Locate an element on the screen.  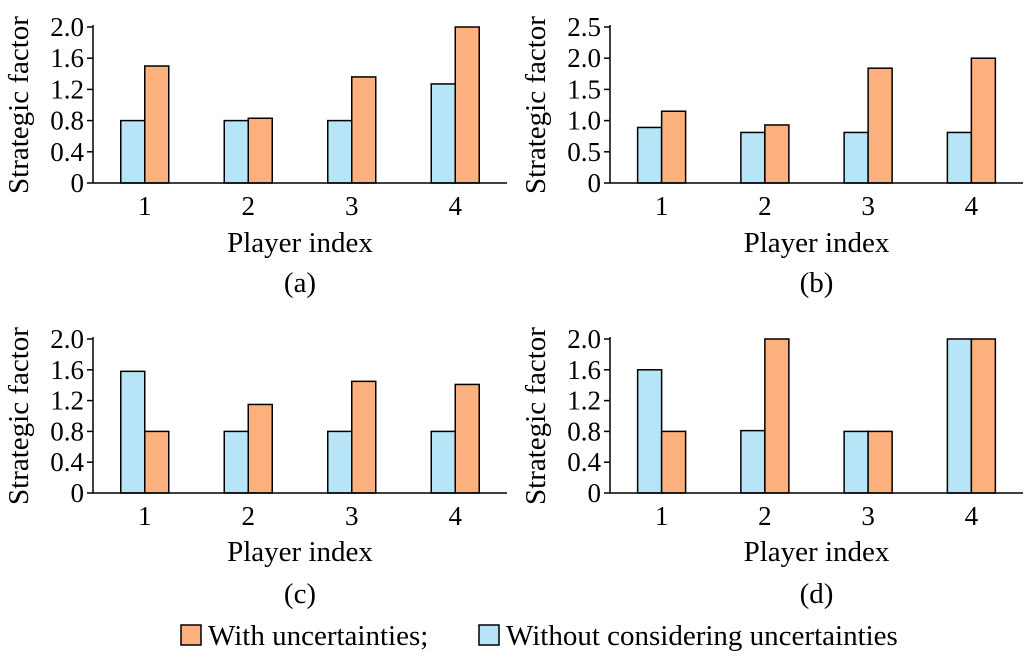
y-tick-label: 1.0 is located at coordinates (584, 121).